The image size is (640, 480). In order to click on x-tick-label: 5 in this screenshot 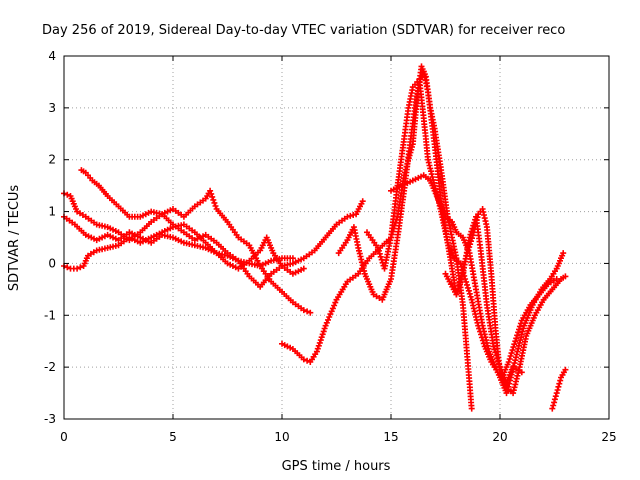, I will do `click(173, 437)`.